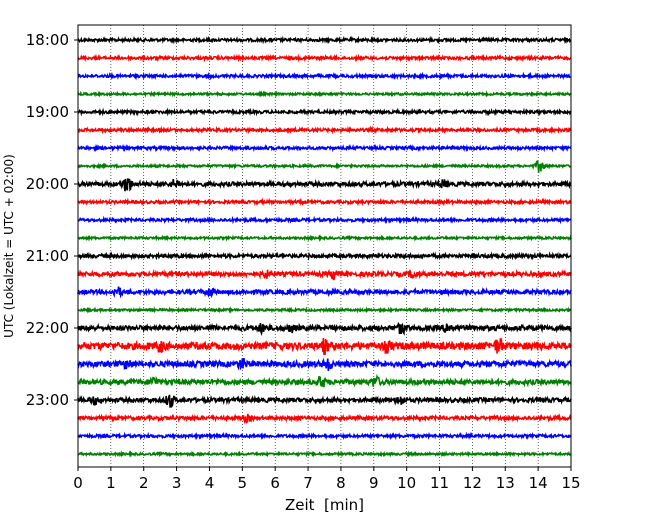 Image resolution: width=650 pixels, height=520 pixels. I want to click on x-tick-label: 1, so click(111, 483).